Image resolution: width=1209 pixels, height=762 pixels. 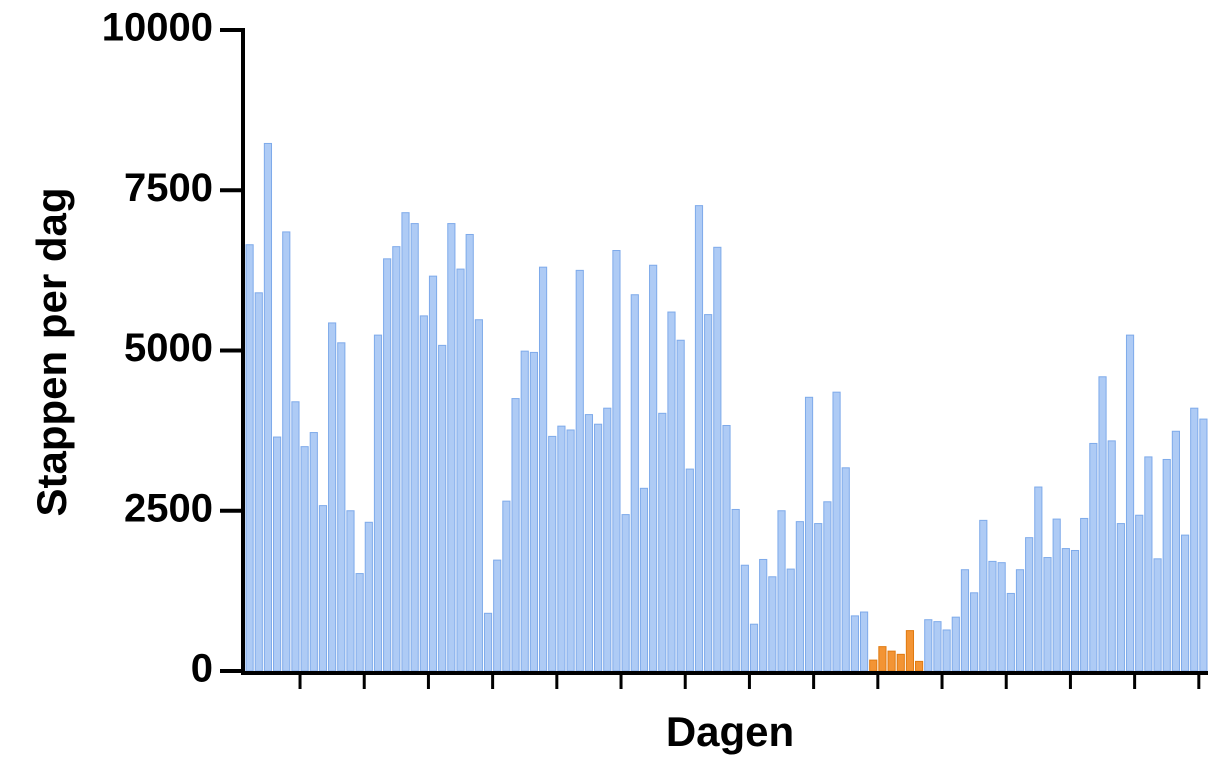 What do you see at coordinates (157, 28) in the screenshot?
I see `y-tick-label: 10000` at bounding box center [157, 28].